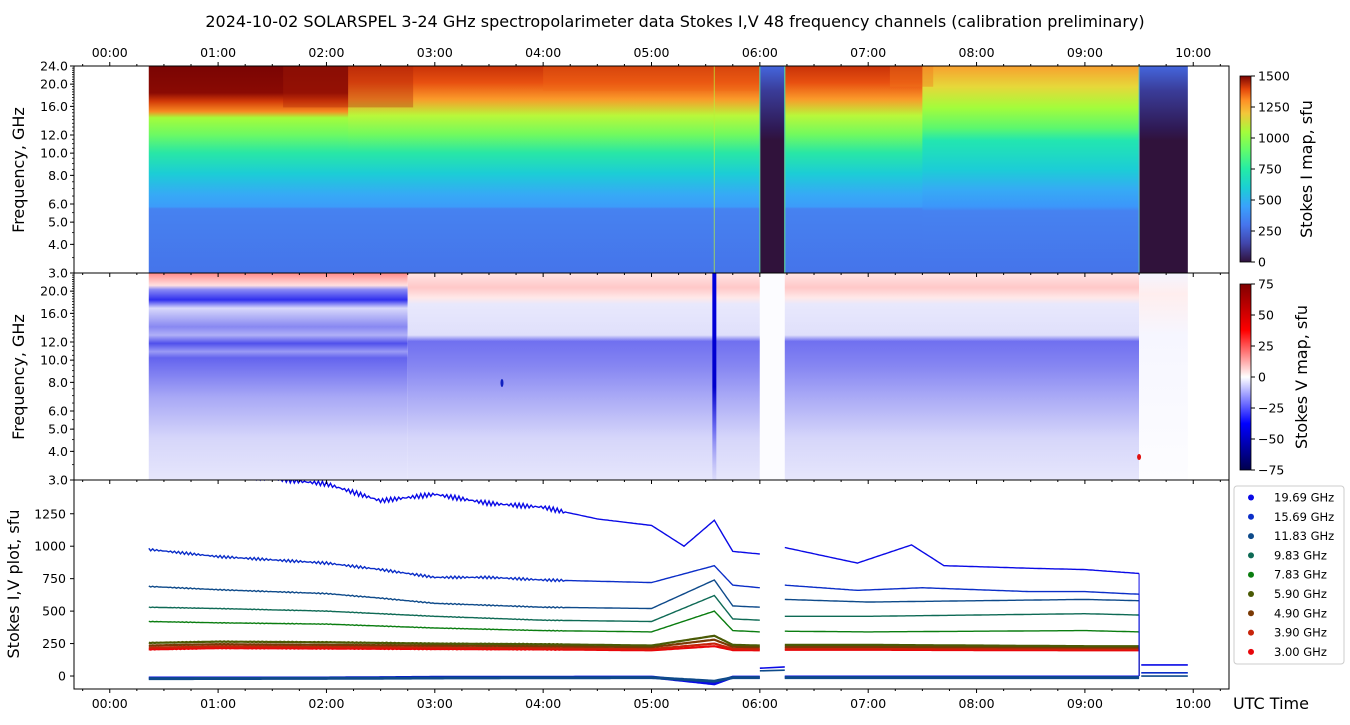  I want to click on x-tick-label-bottom: 03:00, so click(435, 703).